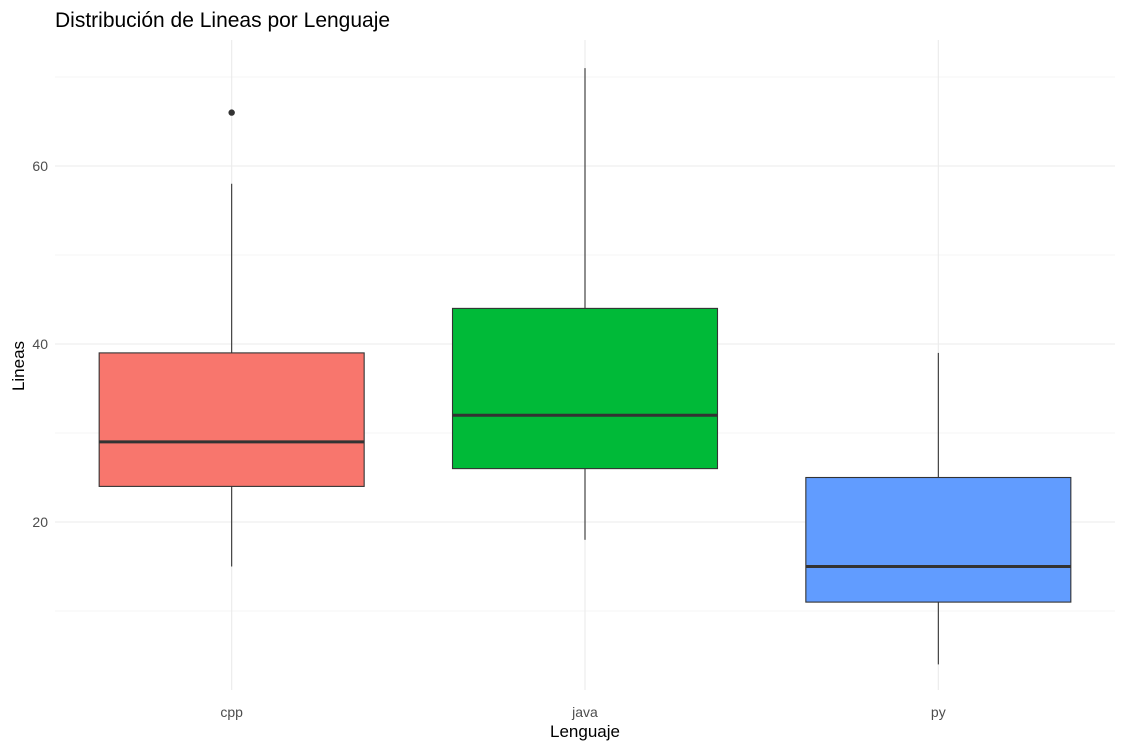 Image resolution: width=1125 pixels, height=750 pixels. I want to click on y-tick-label: 60, so click(40, 166).